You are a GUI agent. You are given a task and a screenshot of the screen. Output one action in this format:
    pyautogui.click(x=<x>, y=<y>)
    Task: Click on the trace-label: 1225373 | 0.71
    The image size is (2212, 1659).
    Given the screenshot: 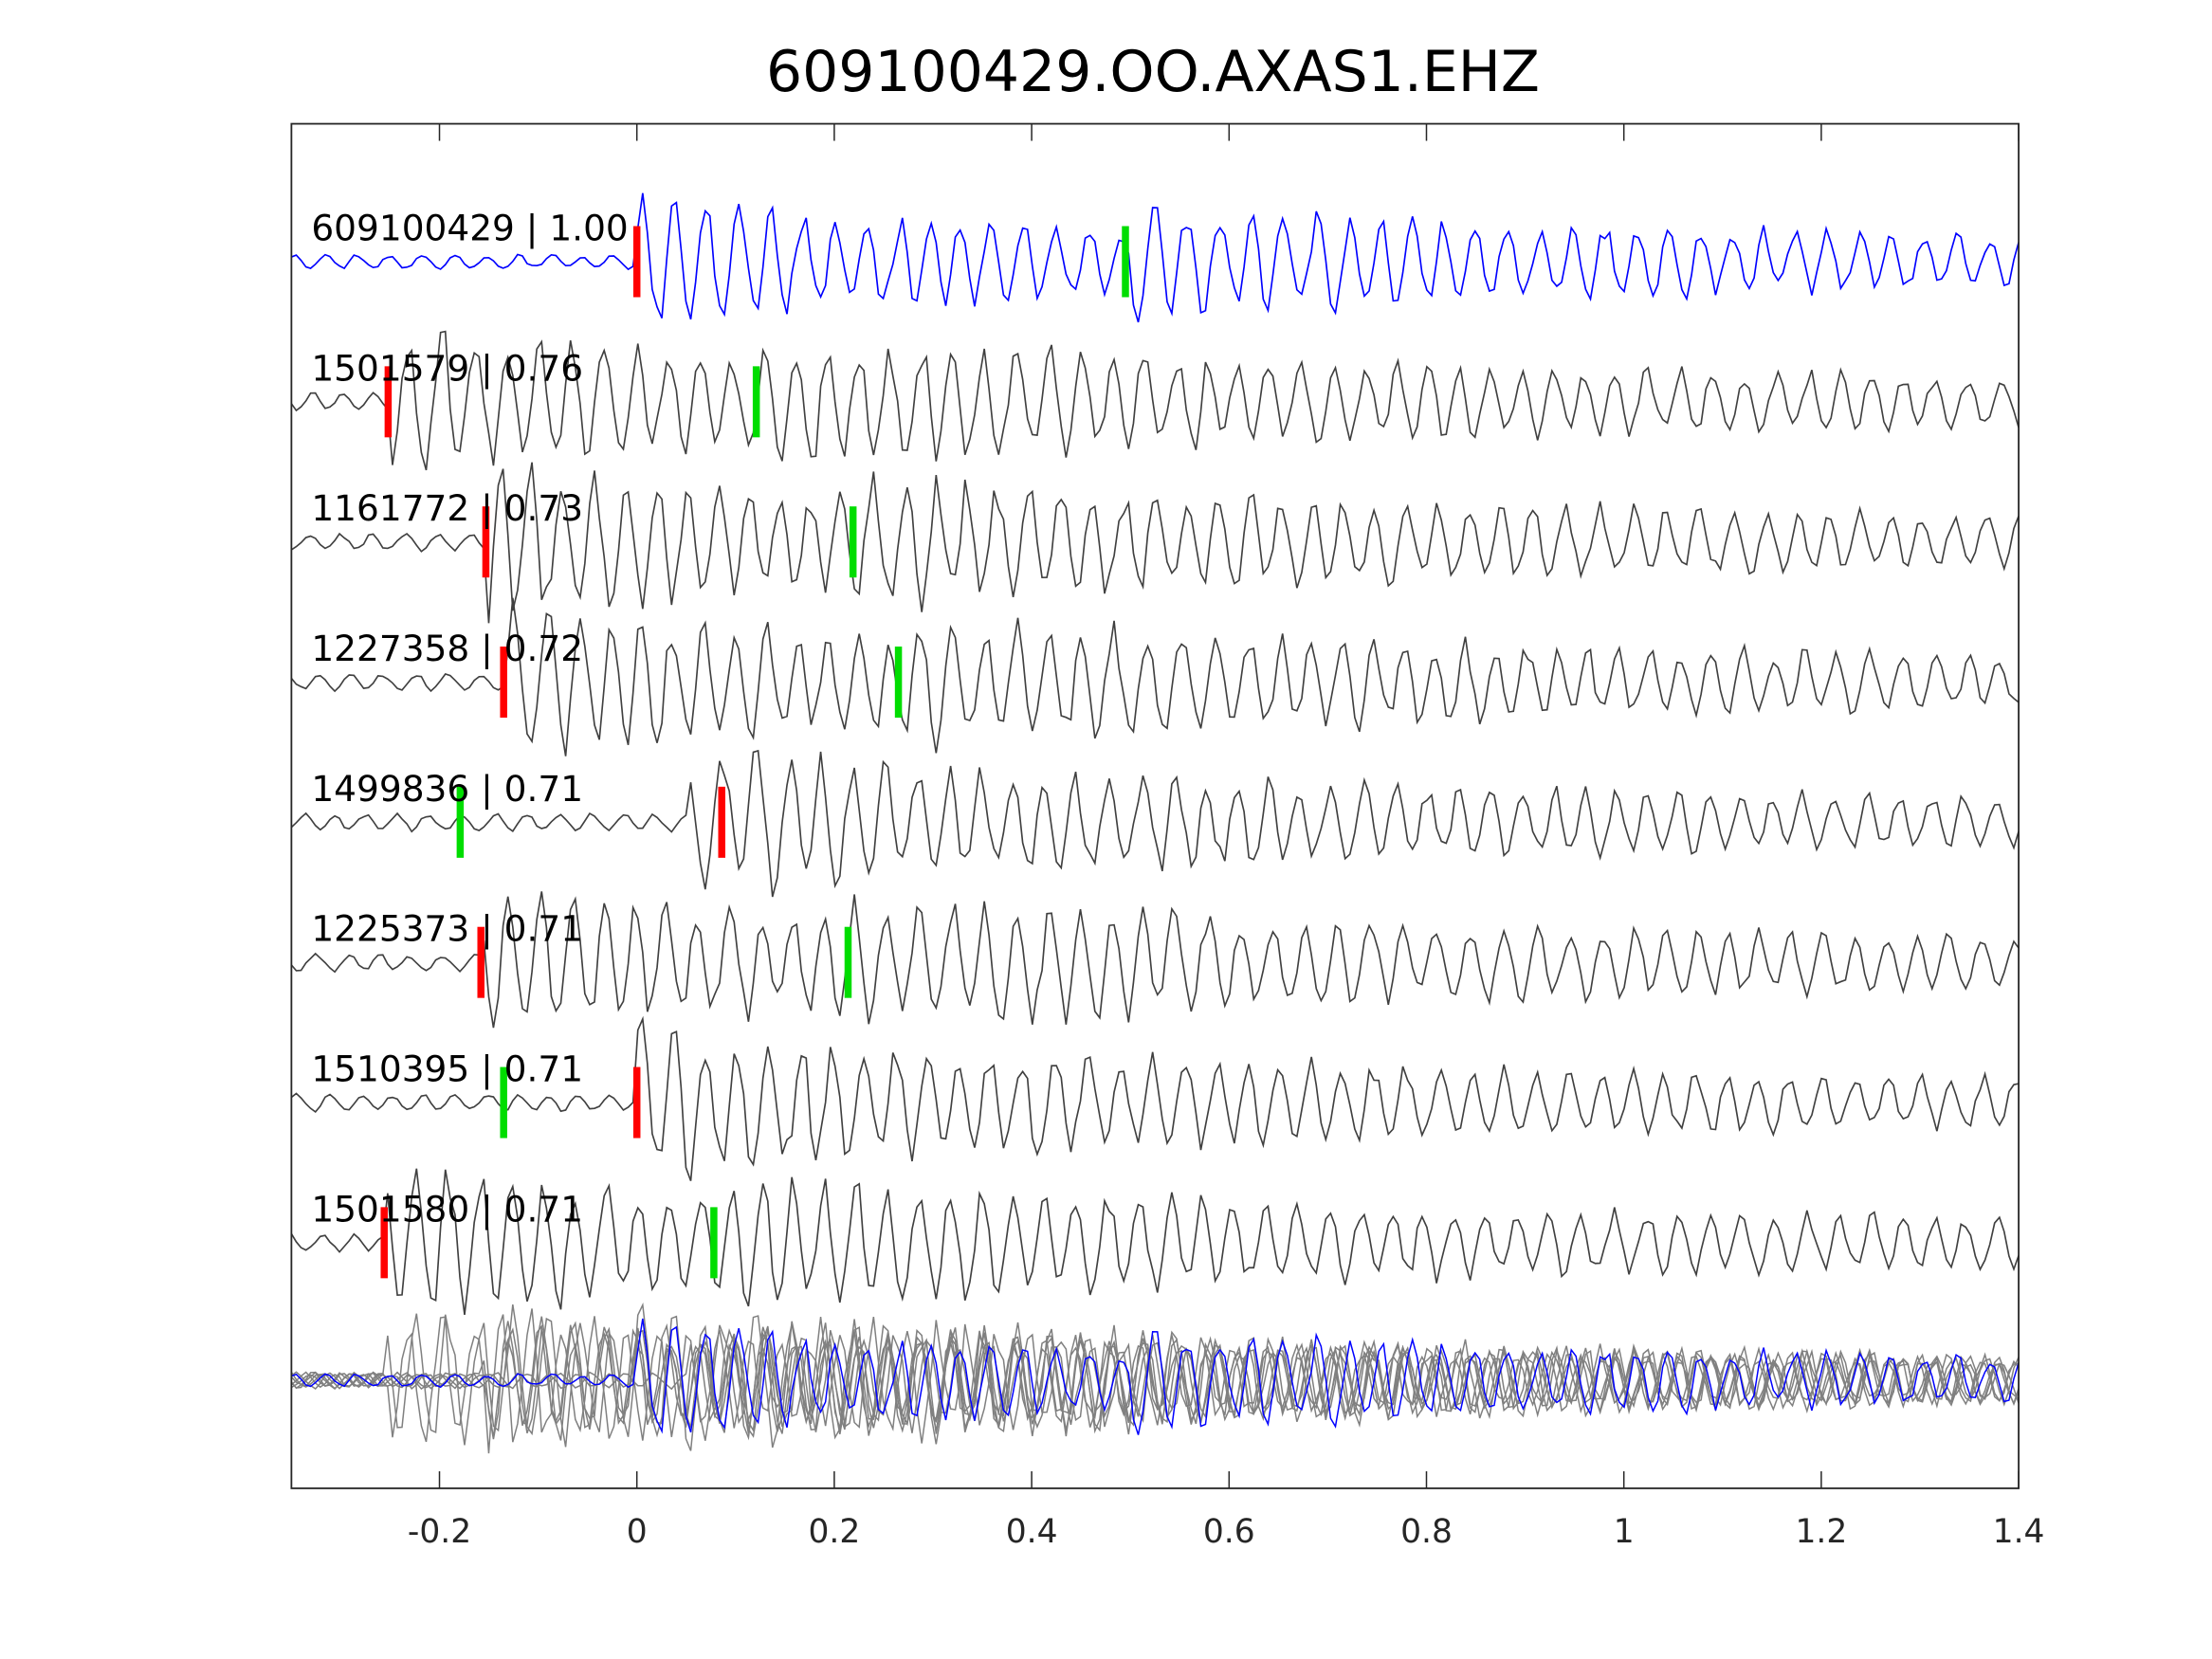 What is the action you would take?
    pyautogui.click(x=447, y=929)
    